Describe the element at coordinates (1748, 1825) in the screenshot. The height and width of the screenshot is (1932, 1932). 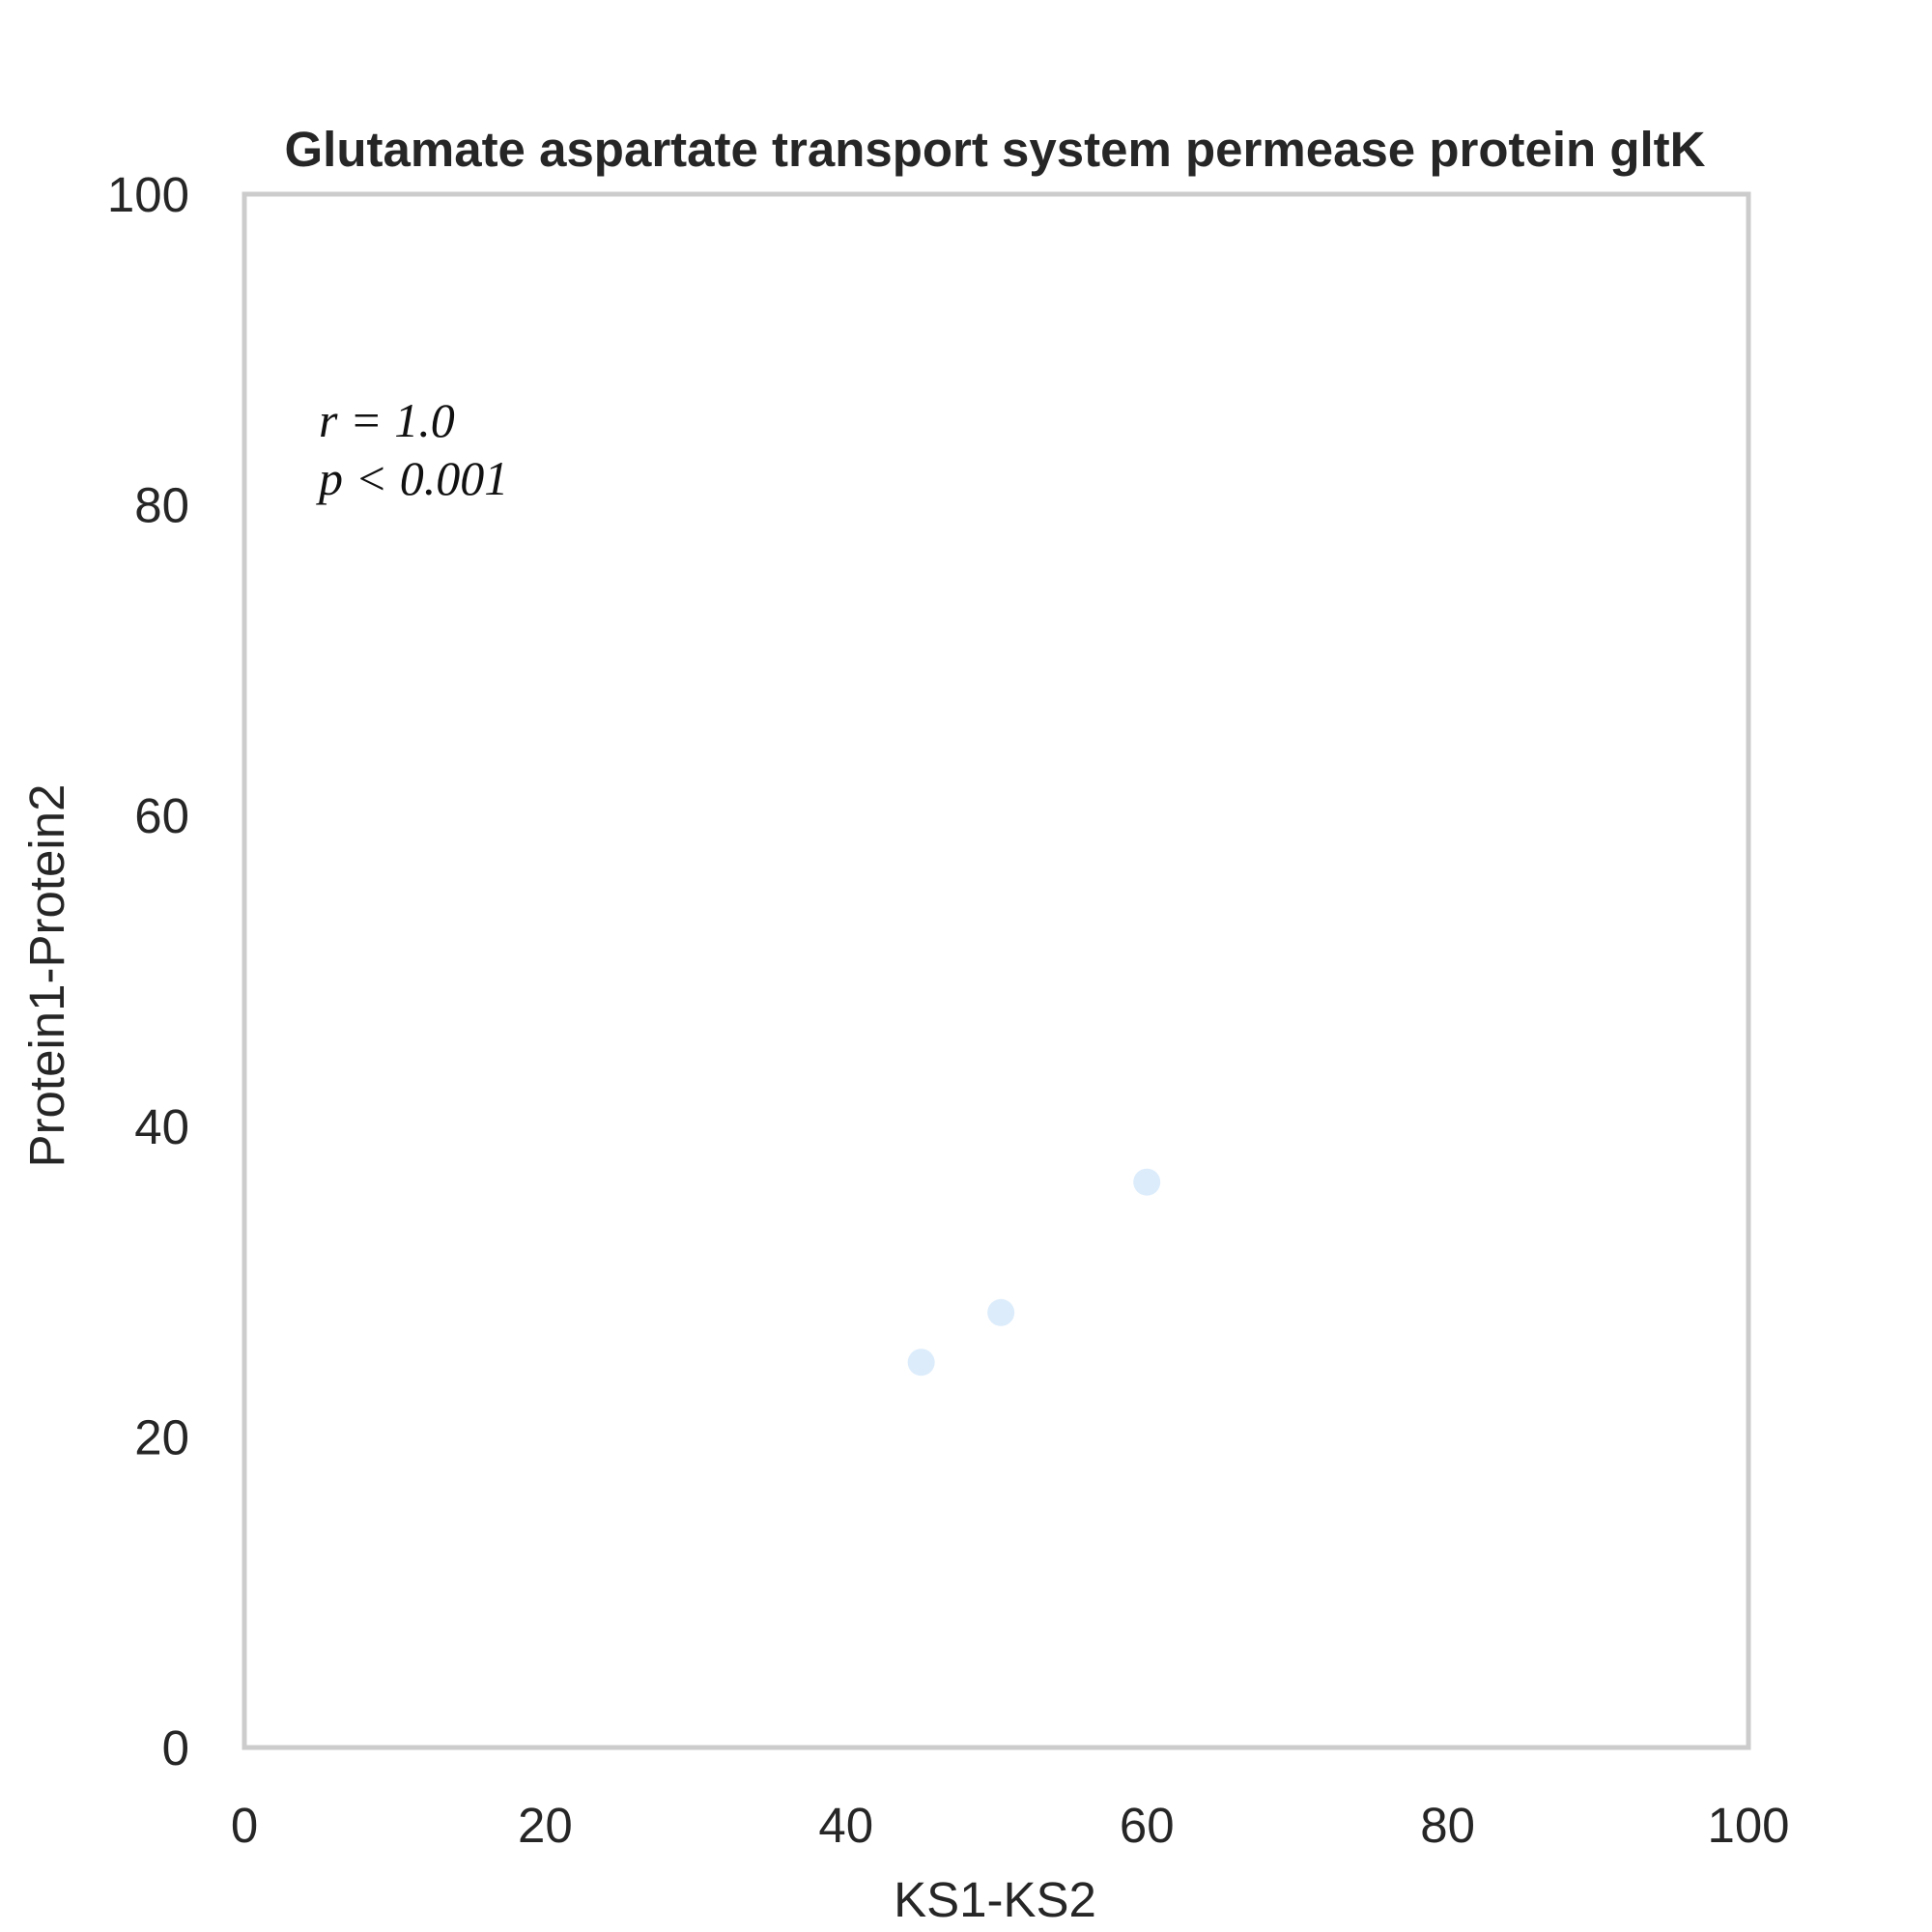
I see `x-tick-label: 100` at that location.